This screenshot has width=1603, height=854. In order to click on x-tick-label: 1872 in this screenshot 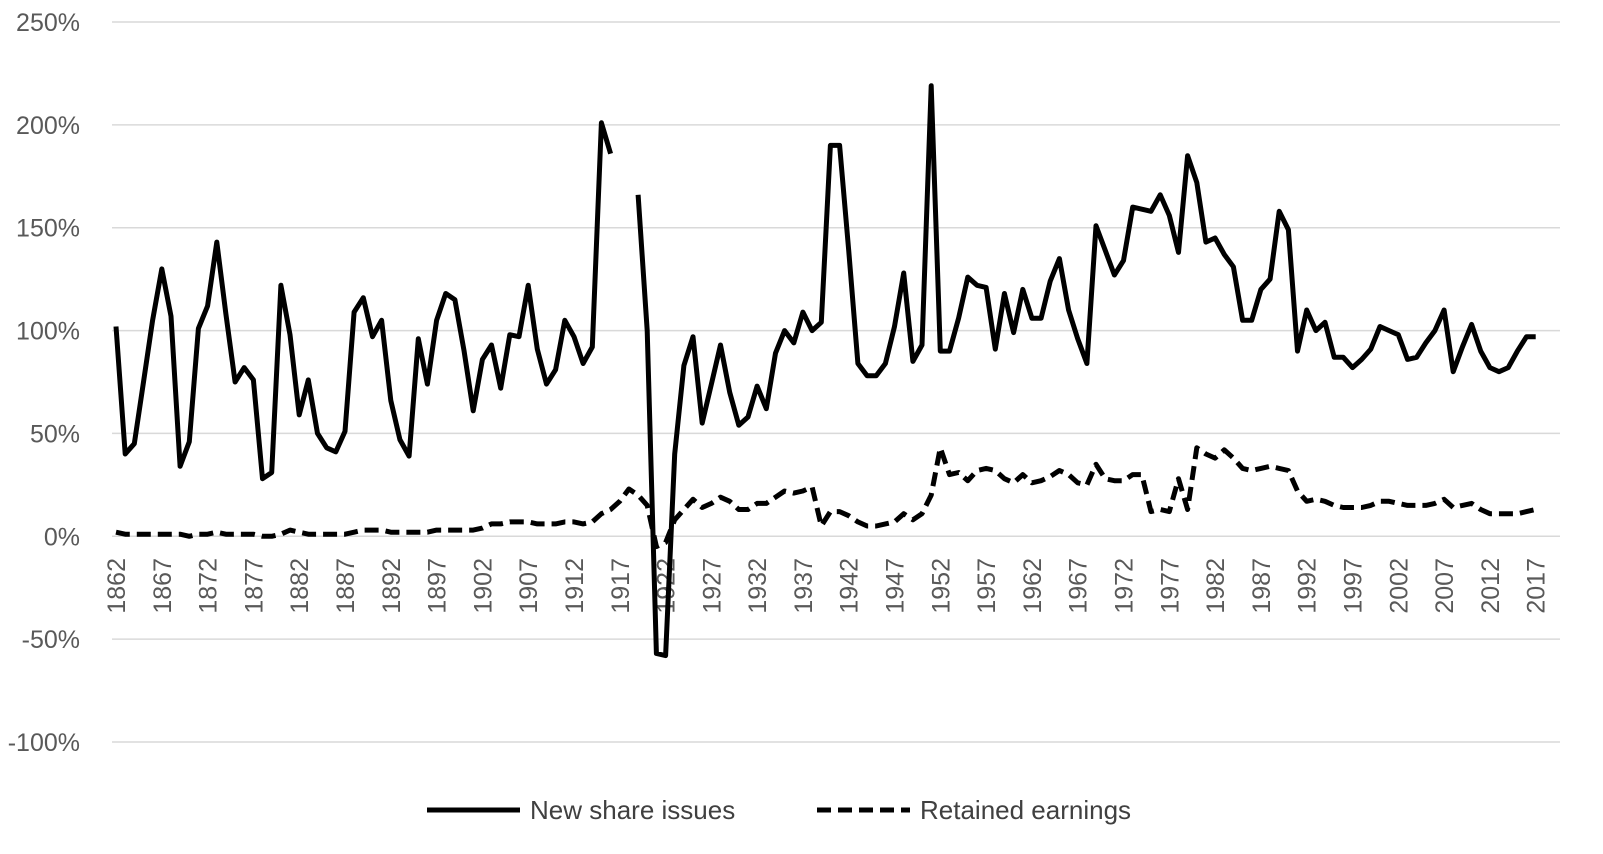, I will do `click(209, 586)`.